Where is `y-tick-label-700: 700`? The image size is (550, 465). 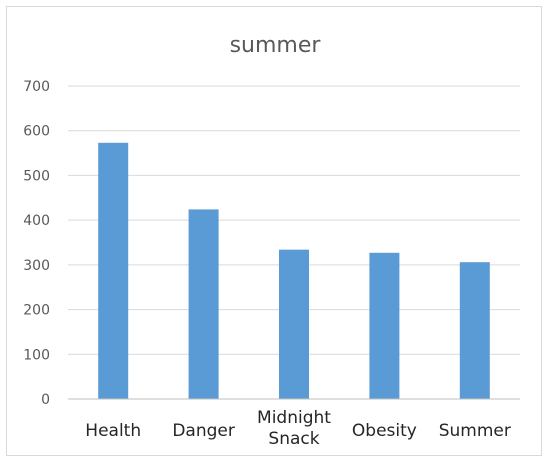 y-tick-label-700: 700 is located at coordinates (36, 87).